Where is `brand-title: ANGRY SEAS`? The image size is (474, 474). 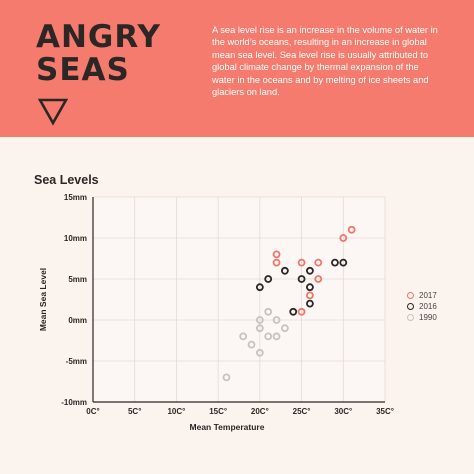 brand-title: ANGRY SEAS is located at coordinates (98, 54).